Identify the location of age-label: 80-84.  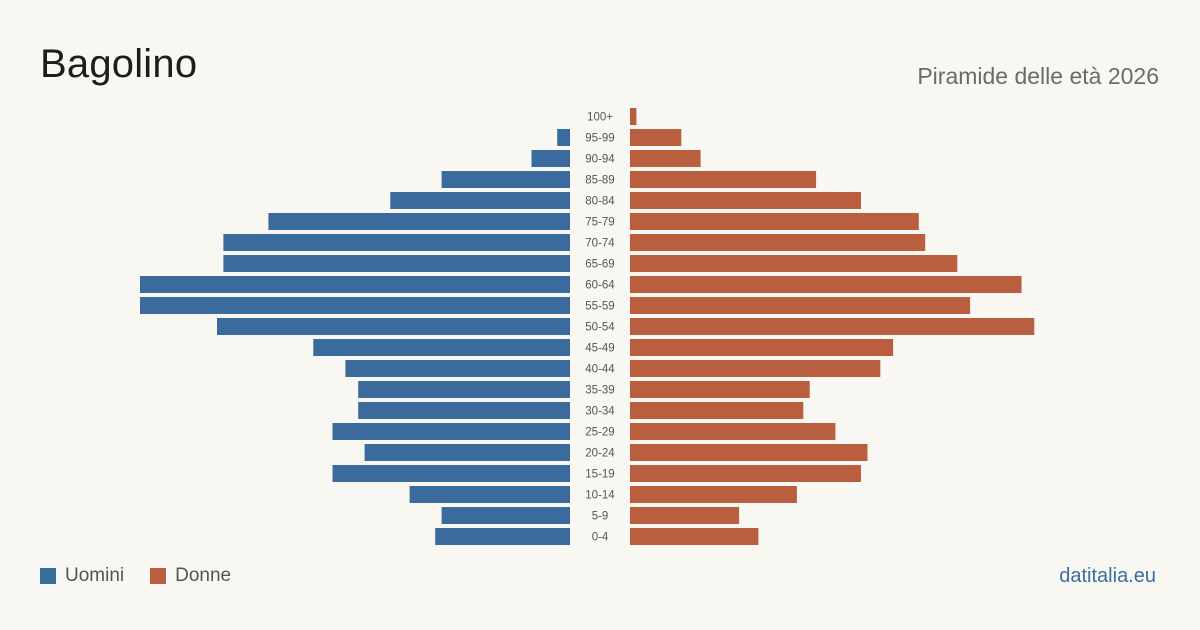
(600, 202).